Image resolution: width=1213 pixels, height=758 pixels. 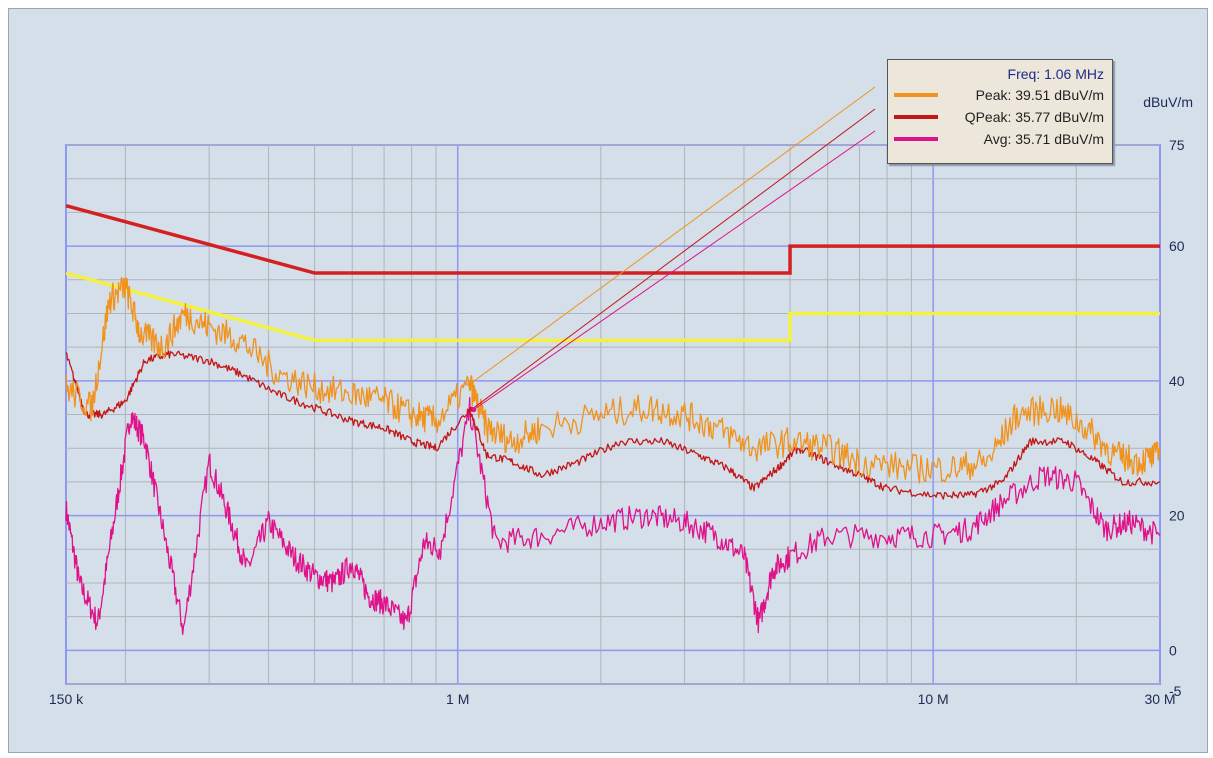 What do you see at coordinates (1173, 650) in the screenshot?
I see `y-tick-label: 0` at bounding box center [1173, 650].